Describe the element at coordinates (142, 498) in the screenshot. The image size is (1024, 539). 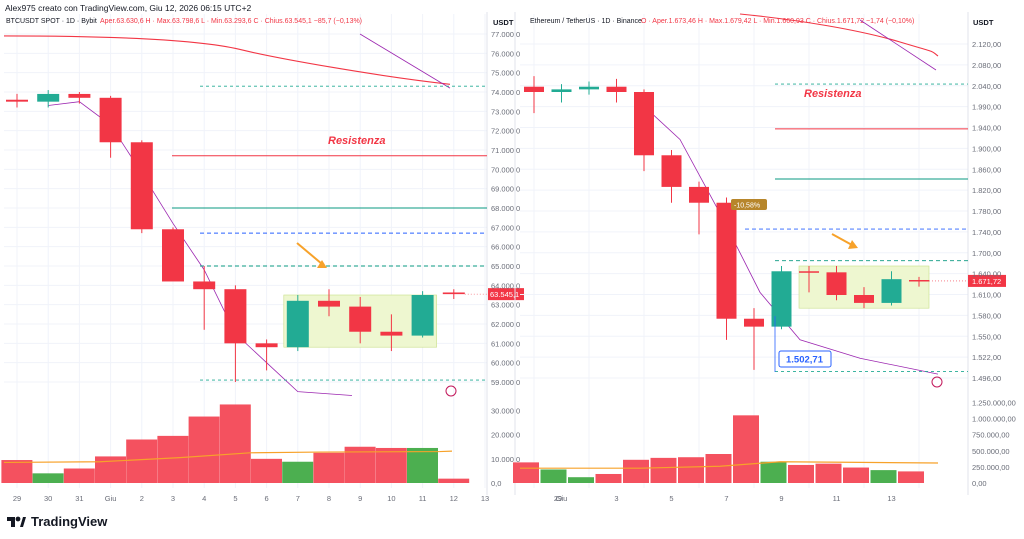
I see `x-tick-label: 2` at that location.